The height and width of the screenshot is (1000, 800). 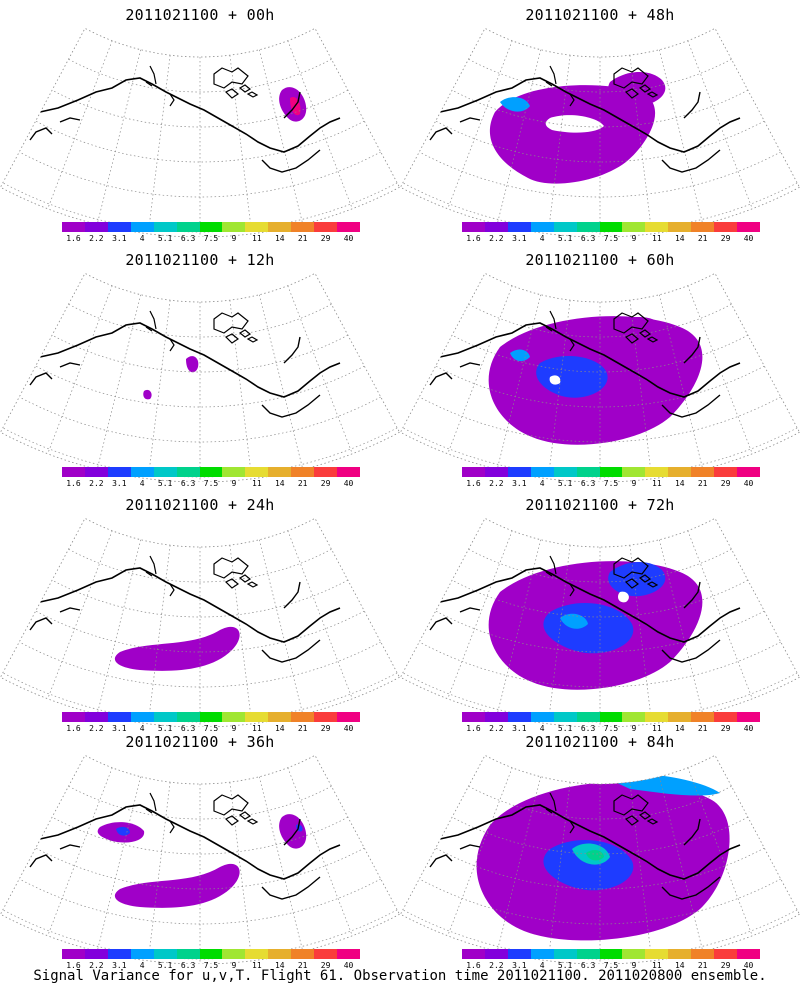 I want to click on panel-title: 2011021100 + 84h, so click(x=600, y=742).